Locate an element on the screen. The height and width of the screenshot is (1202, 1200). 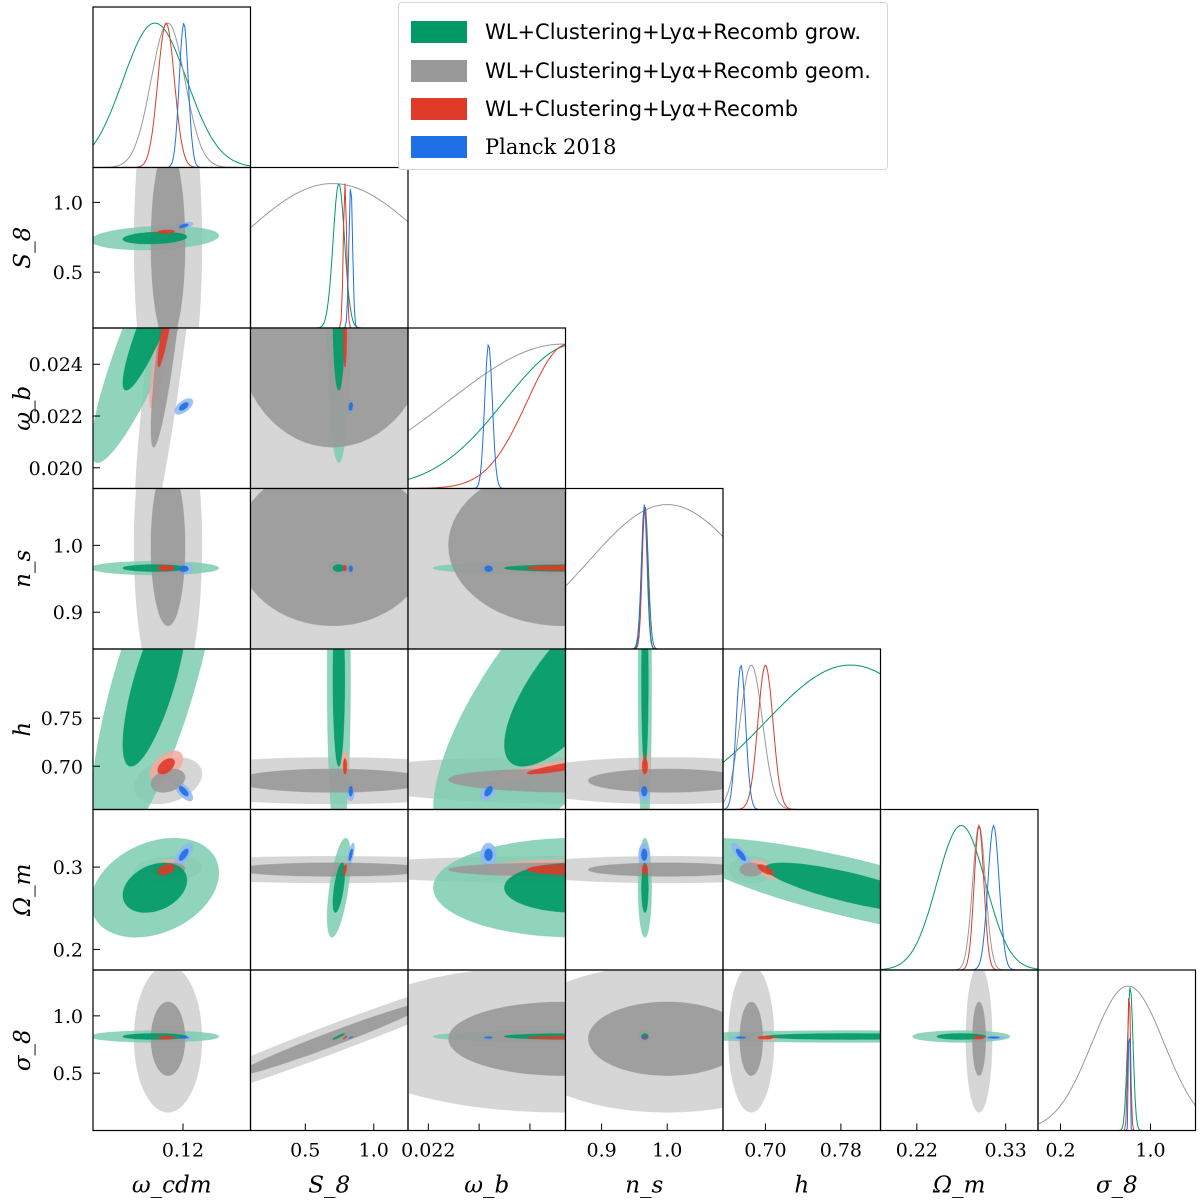
y-tick-label: 0.022 is located at coordinates (56, 417).